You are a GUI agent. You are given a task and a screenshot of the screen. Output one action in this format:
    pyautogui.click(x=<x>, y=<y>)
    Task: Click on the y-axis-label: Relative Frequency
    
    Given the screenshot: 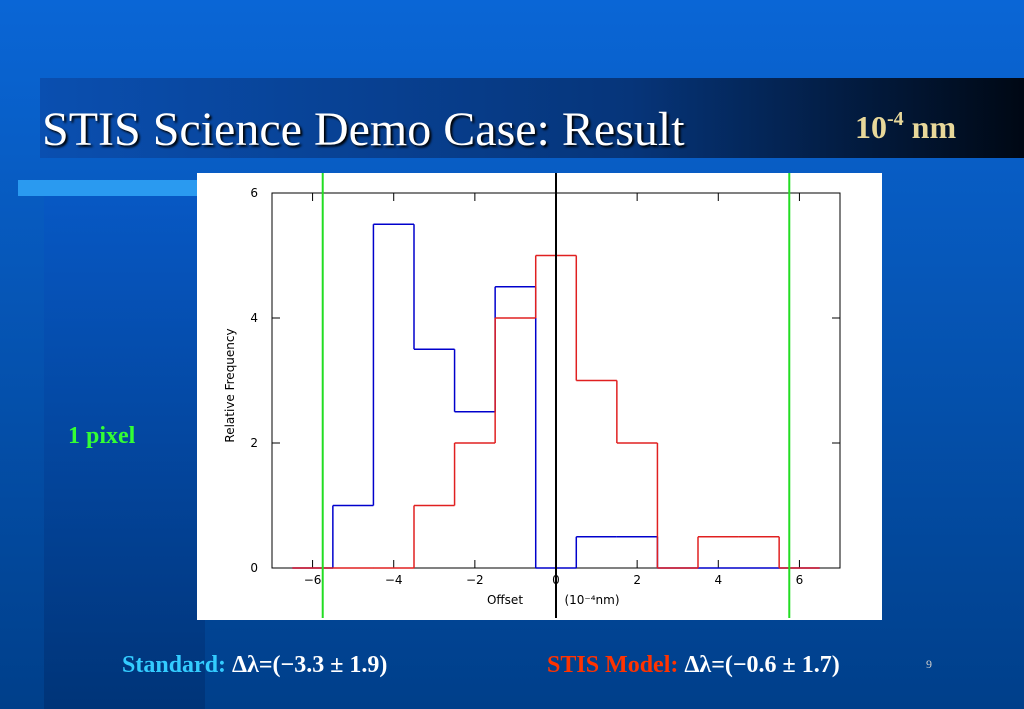 What is the action you would take?
    pyautogui.click(x=230, y=385)
    